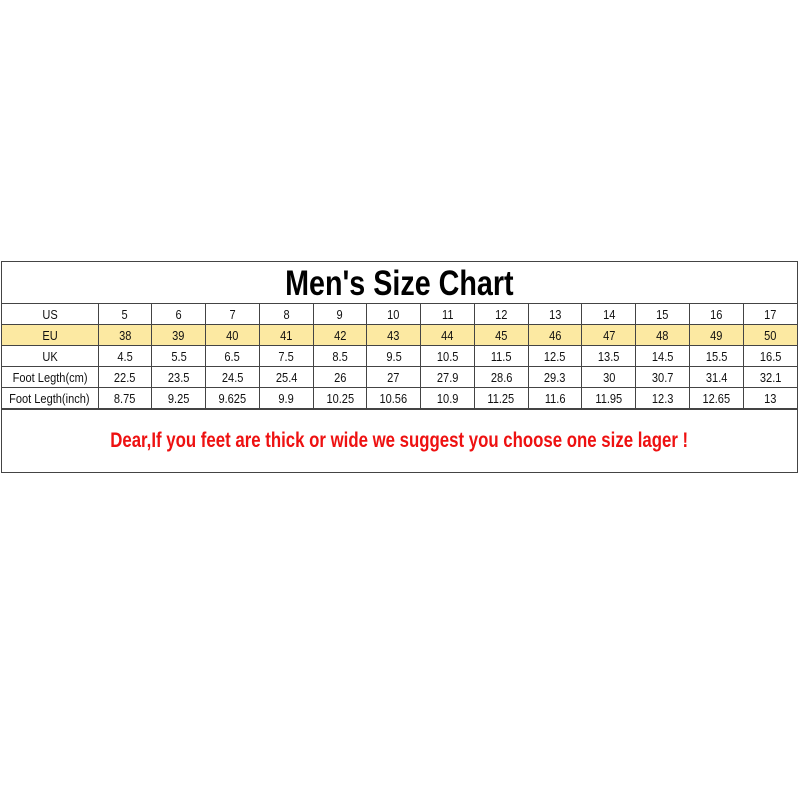 This screenshot has height=800, width=800. Describe the element at coordinates (286, 314) in the screenshot. I see `size-cell: 8` at that location.